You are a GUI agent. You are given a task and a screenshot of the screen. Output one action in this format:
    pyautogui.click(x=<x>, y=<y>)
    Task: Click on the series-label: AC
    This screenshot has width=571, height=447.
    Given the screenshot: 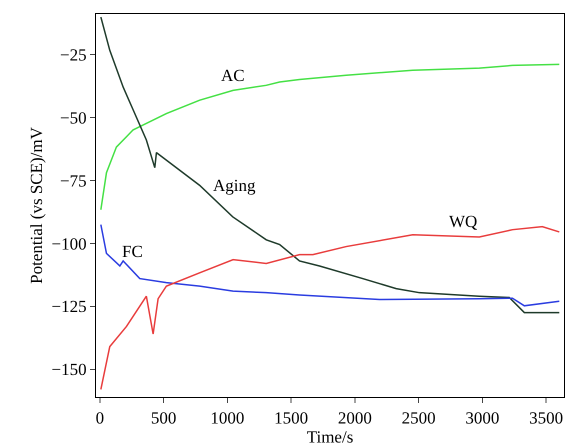 What is the action you would take?
    pyautogui.click(x=233, y=75)
    